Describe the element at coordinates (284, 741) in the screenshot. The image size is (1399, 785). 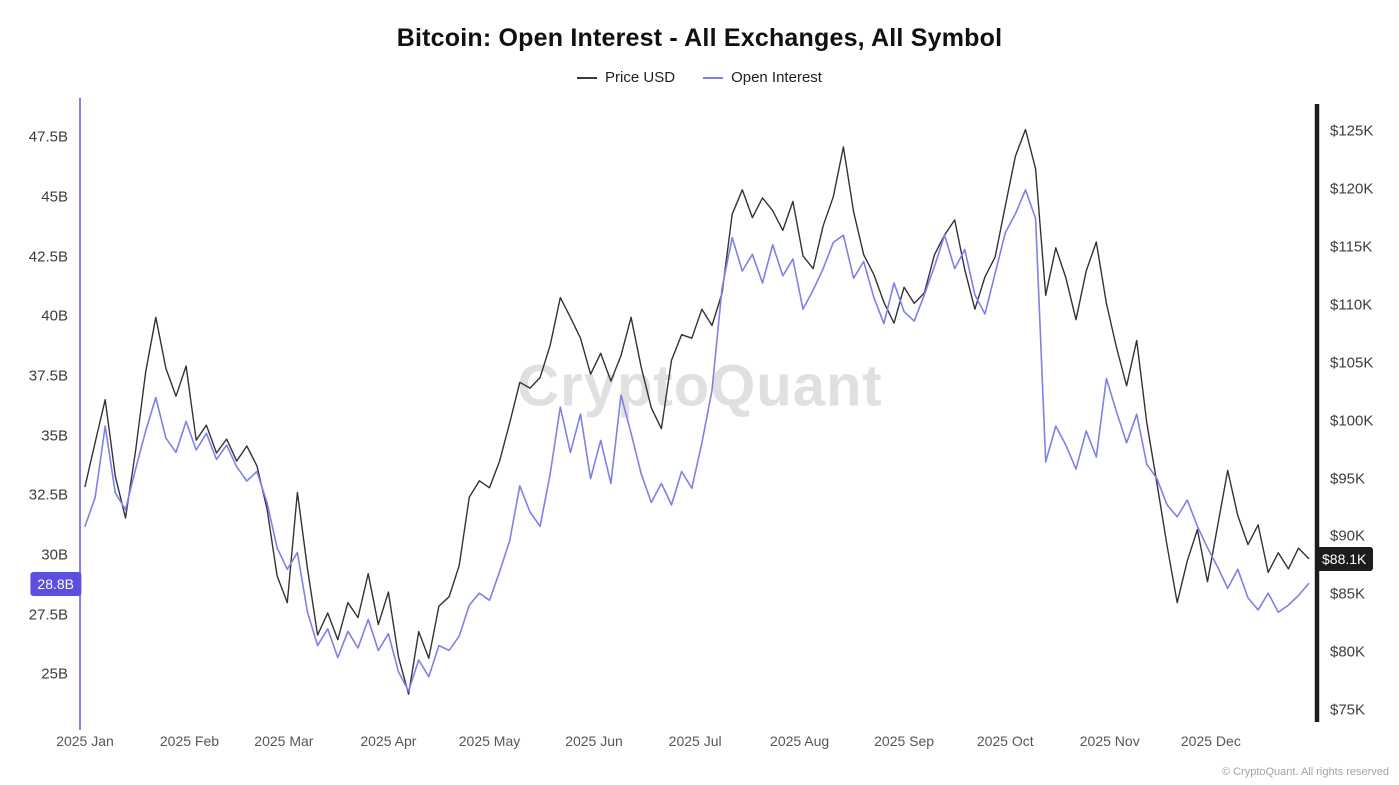
I see `x-axis-tick: 2025 Mar` at that location.